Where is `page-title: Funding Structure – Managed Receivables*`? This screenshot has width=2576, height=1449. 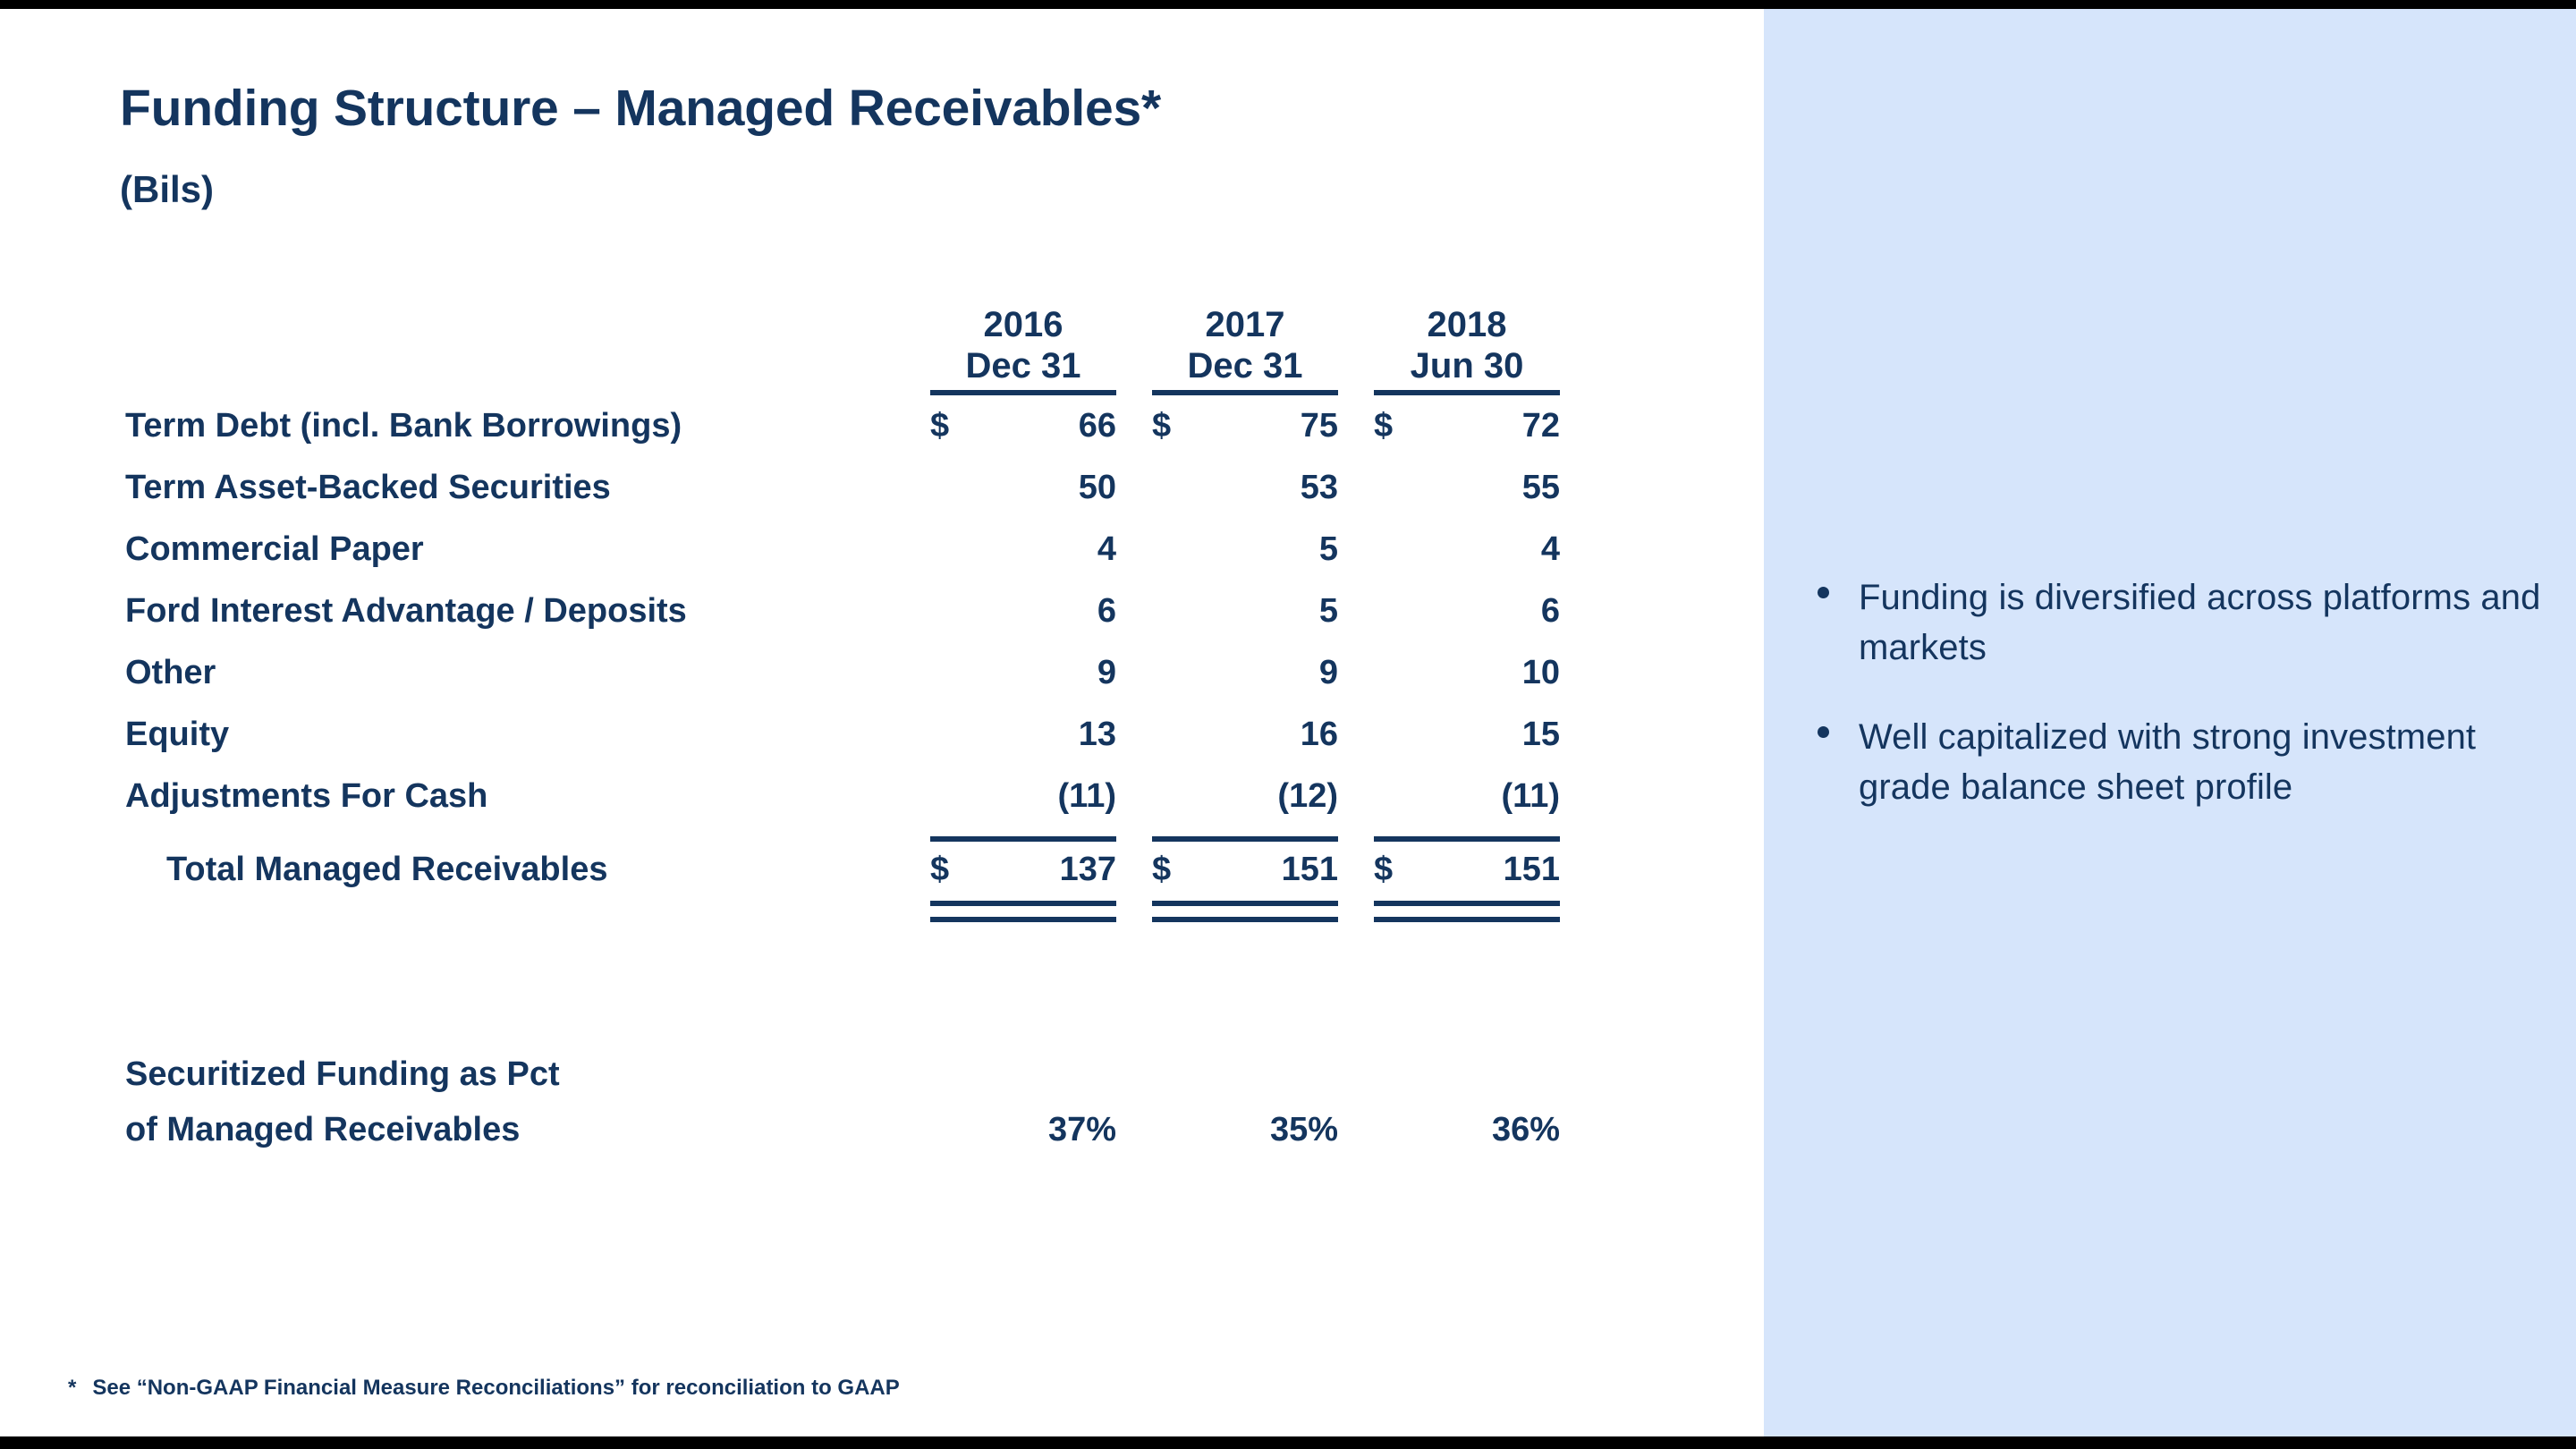 page-title: Funding Structure – Managed Receivables* is located at coordinates (640, 108).